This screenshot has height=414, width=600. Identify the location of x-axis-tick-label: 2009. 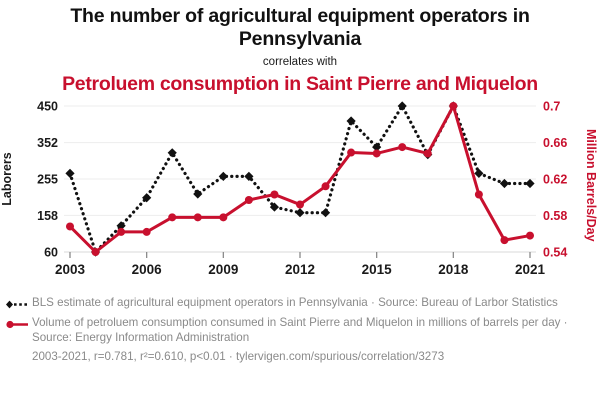
(223, 269).